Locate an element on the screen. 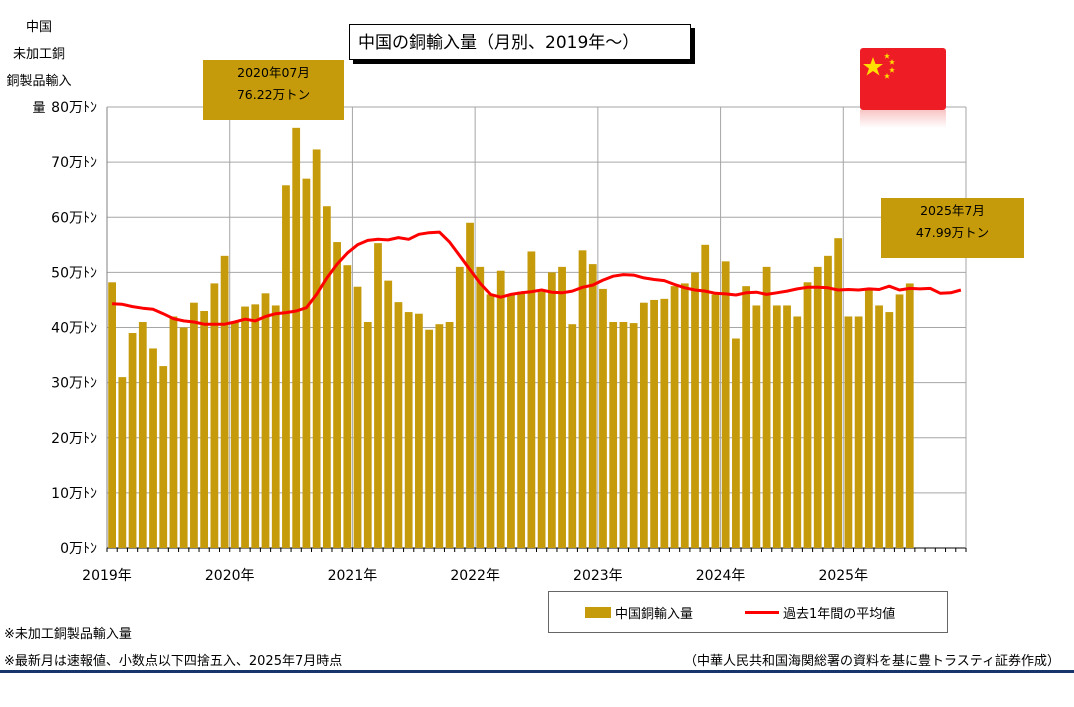 The image size is (1074, 707). y-axis-title-line: 未加工銅 is located at coordinates (38, 54).